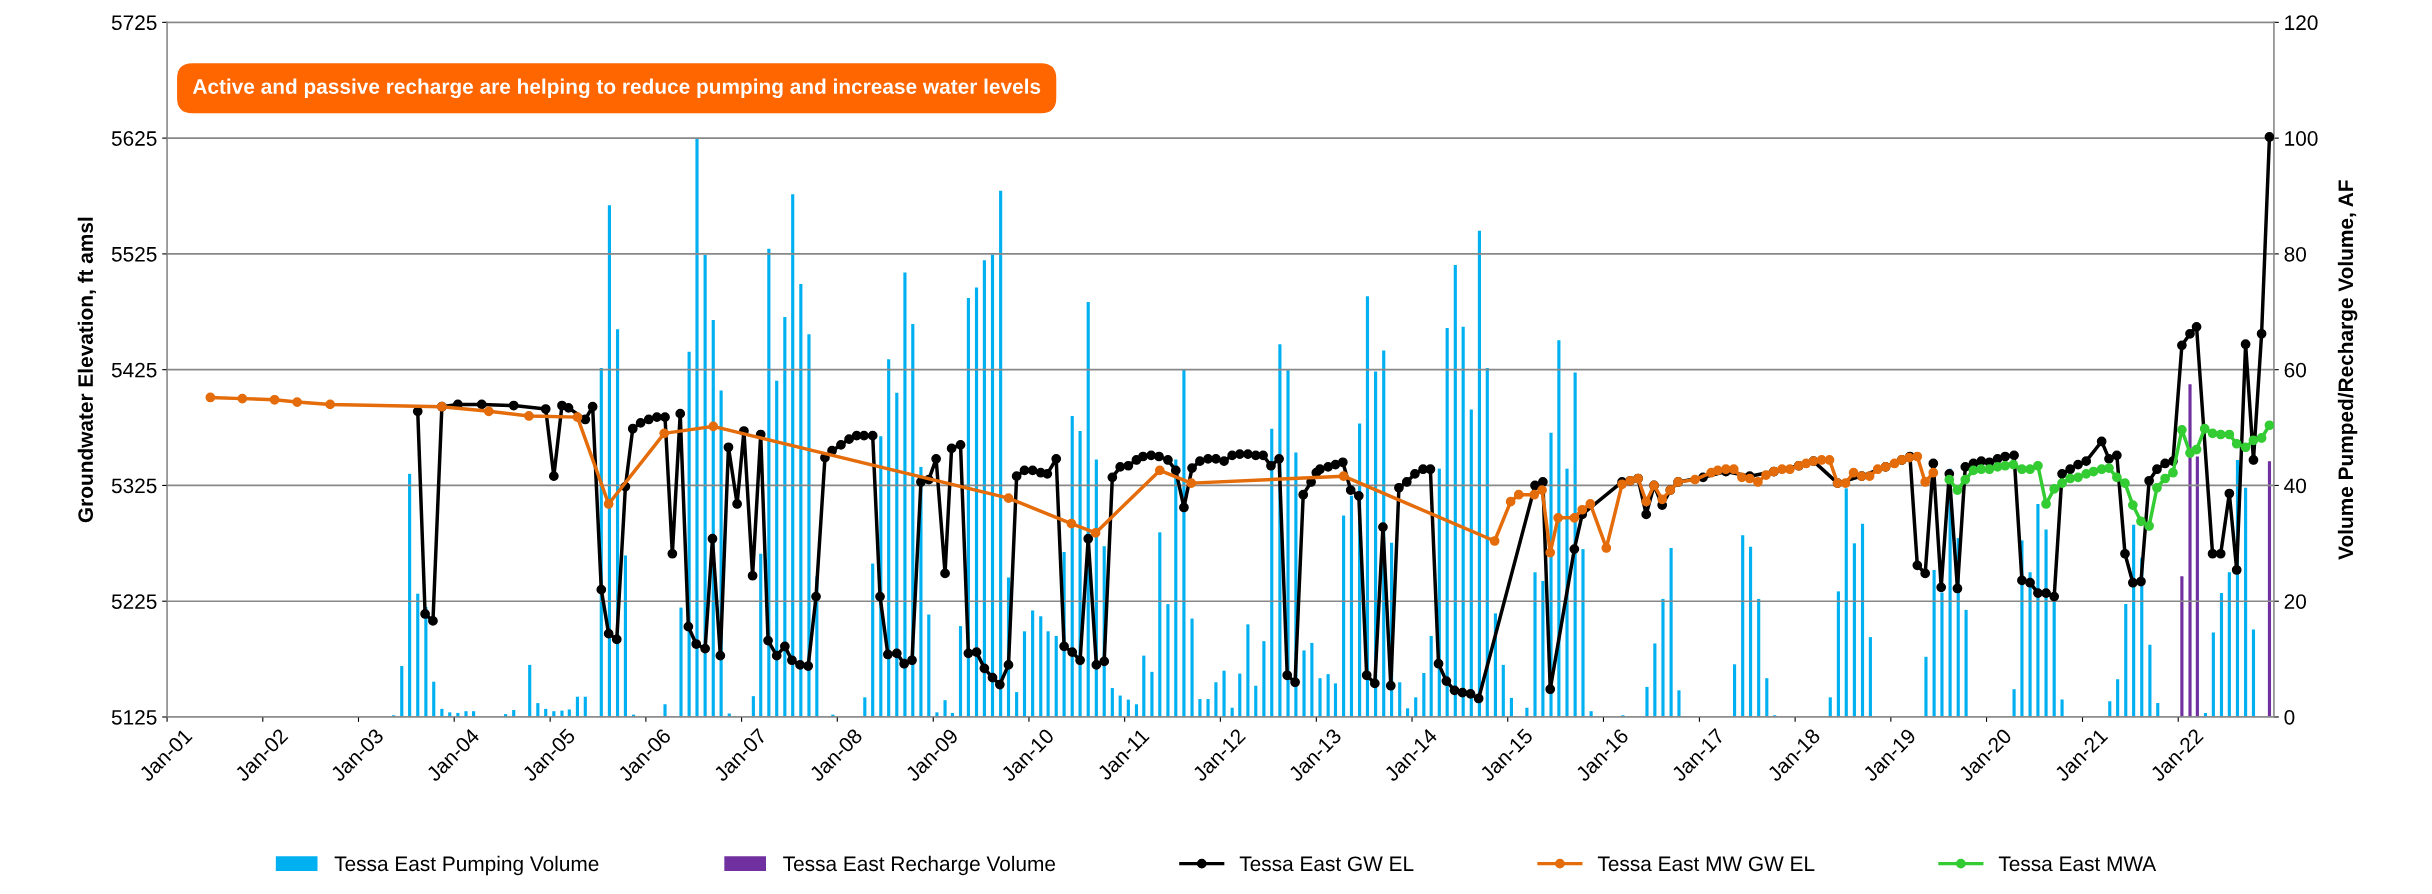 Image resolution: width=2432 pixels, height=894 pixels. Describe the element at coordinates (2077, 864) in the screenshot. I see `legend-label: Tessa East MWA` at that location.